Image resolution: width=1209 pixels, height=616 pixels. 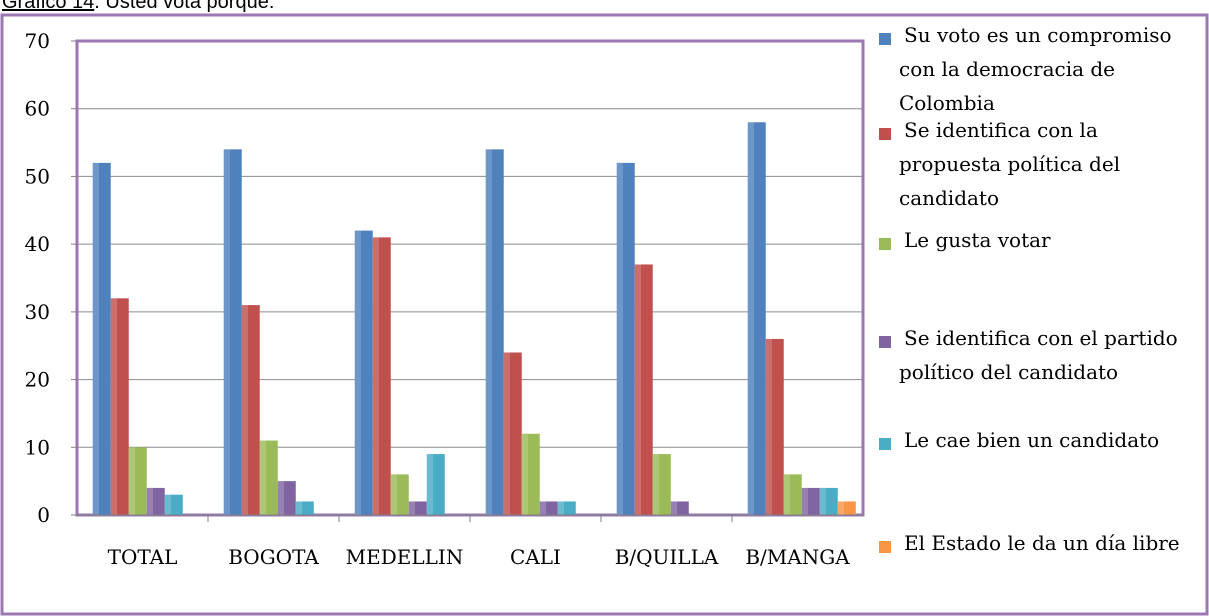 What do you see at coordinates (37, 244) in the screenshot?
I see `y-tick-label: 40` at bounding box center [37, 244].